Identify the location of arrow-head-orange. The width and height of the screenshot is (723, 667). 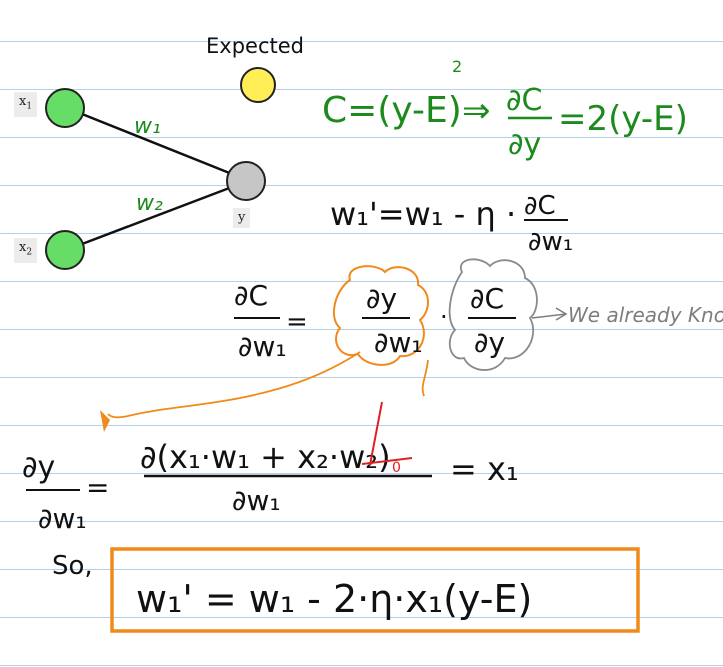
(105, 421).